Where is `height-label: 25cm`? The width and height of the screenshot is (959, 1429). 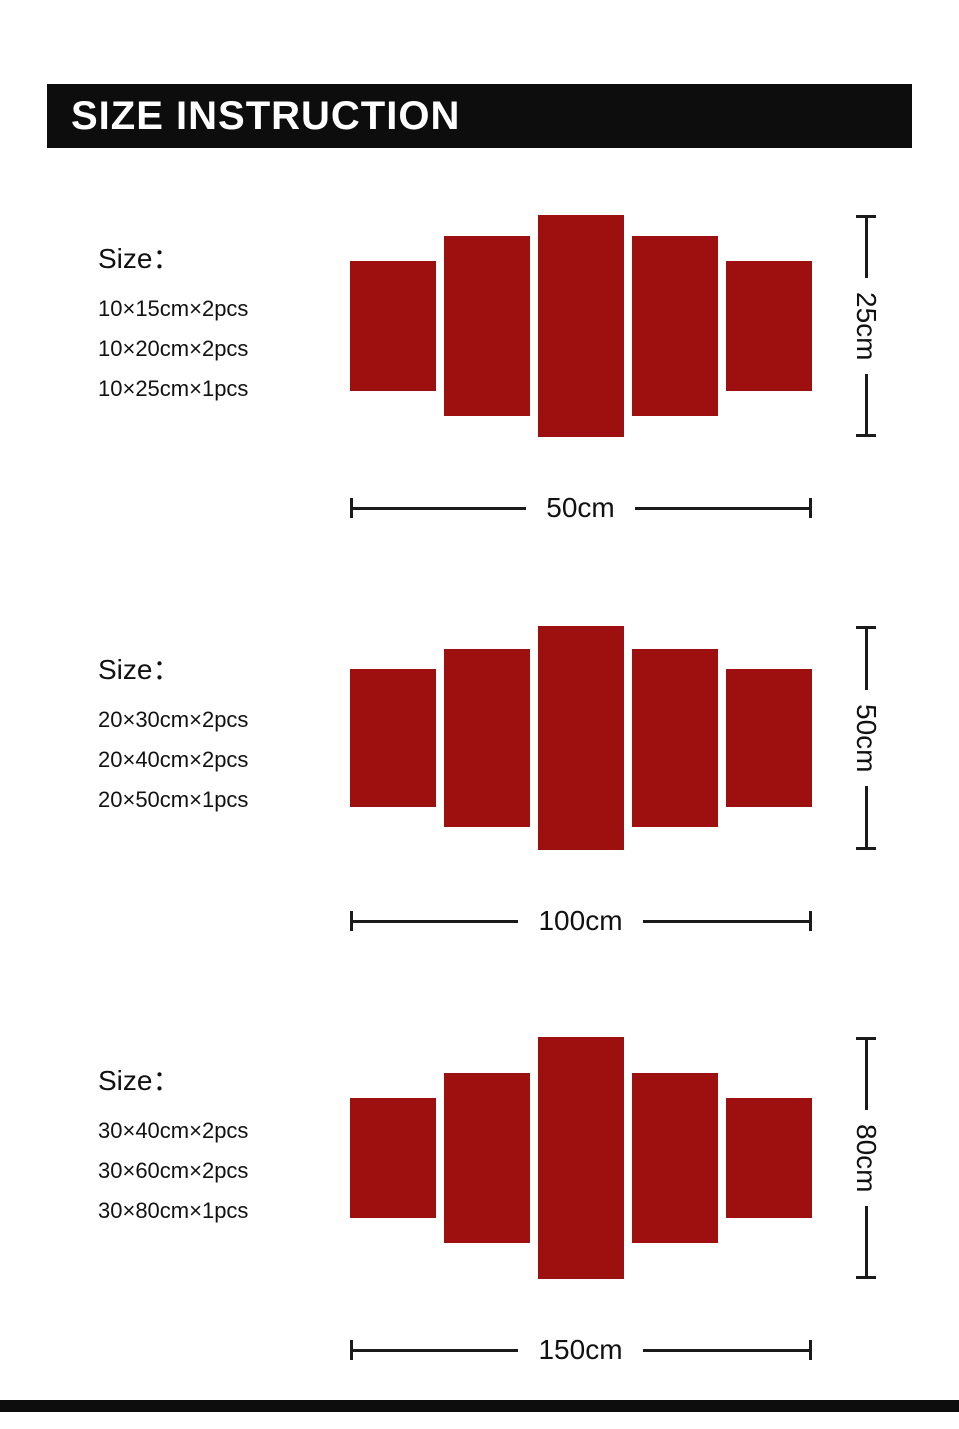 height-label: 25cm is located at coordinates (866, 326).